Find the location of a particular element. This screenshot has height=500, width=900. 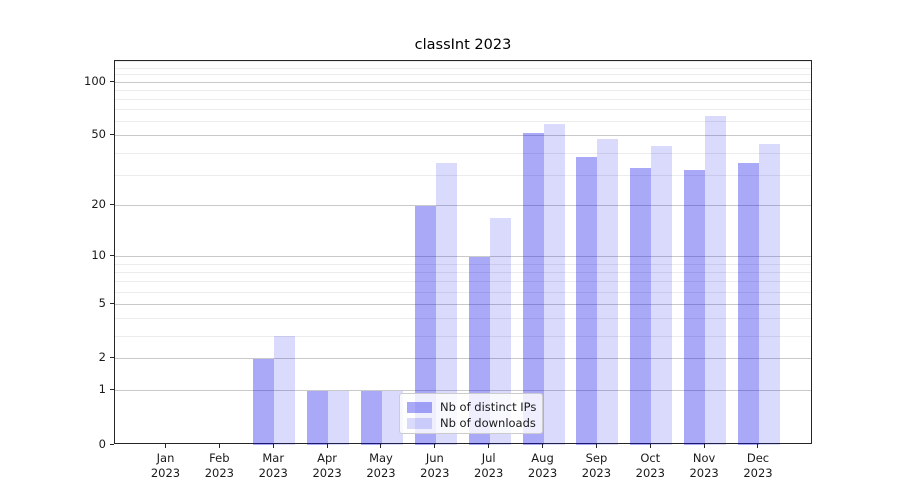

legend-row-downloads: Nb of downloads is located at coordinates (471, 423).